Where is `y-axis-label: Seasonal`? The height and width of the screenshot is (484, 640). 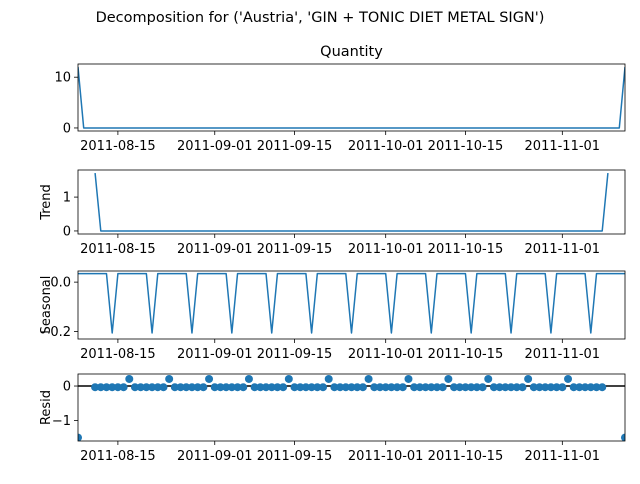 y-axis-label: Seasonal is located at coordinates (46, 305).